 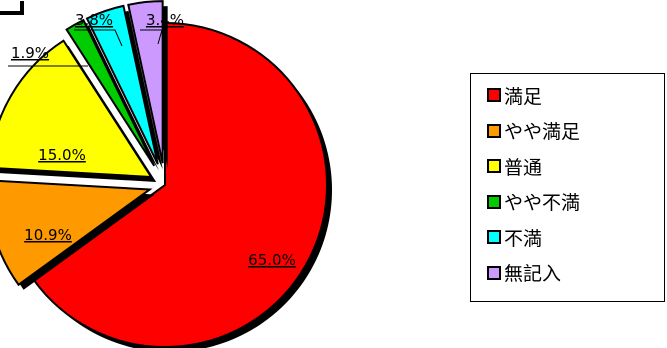 I want to click on data-label-somewhat-dissatisfied: 1.9%, so click(x=30, y=53).